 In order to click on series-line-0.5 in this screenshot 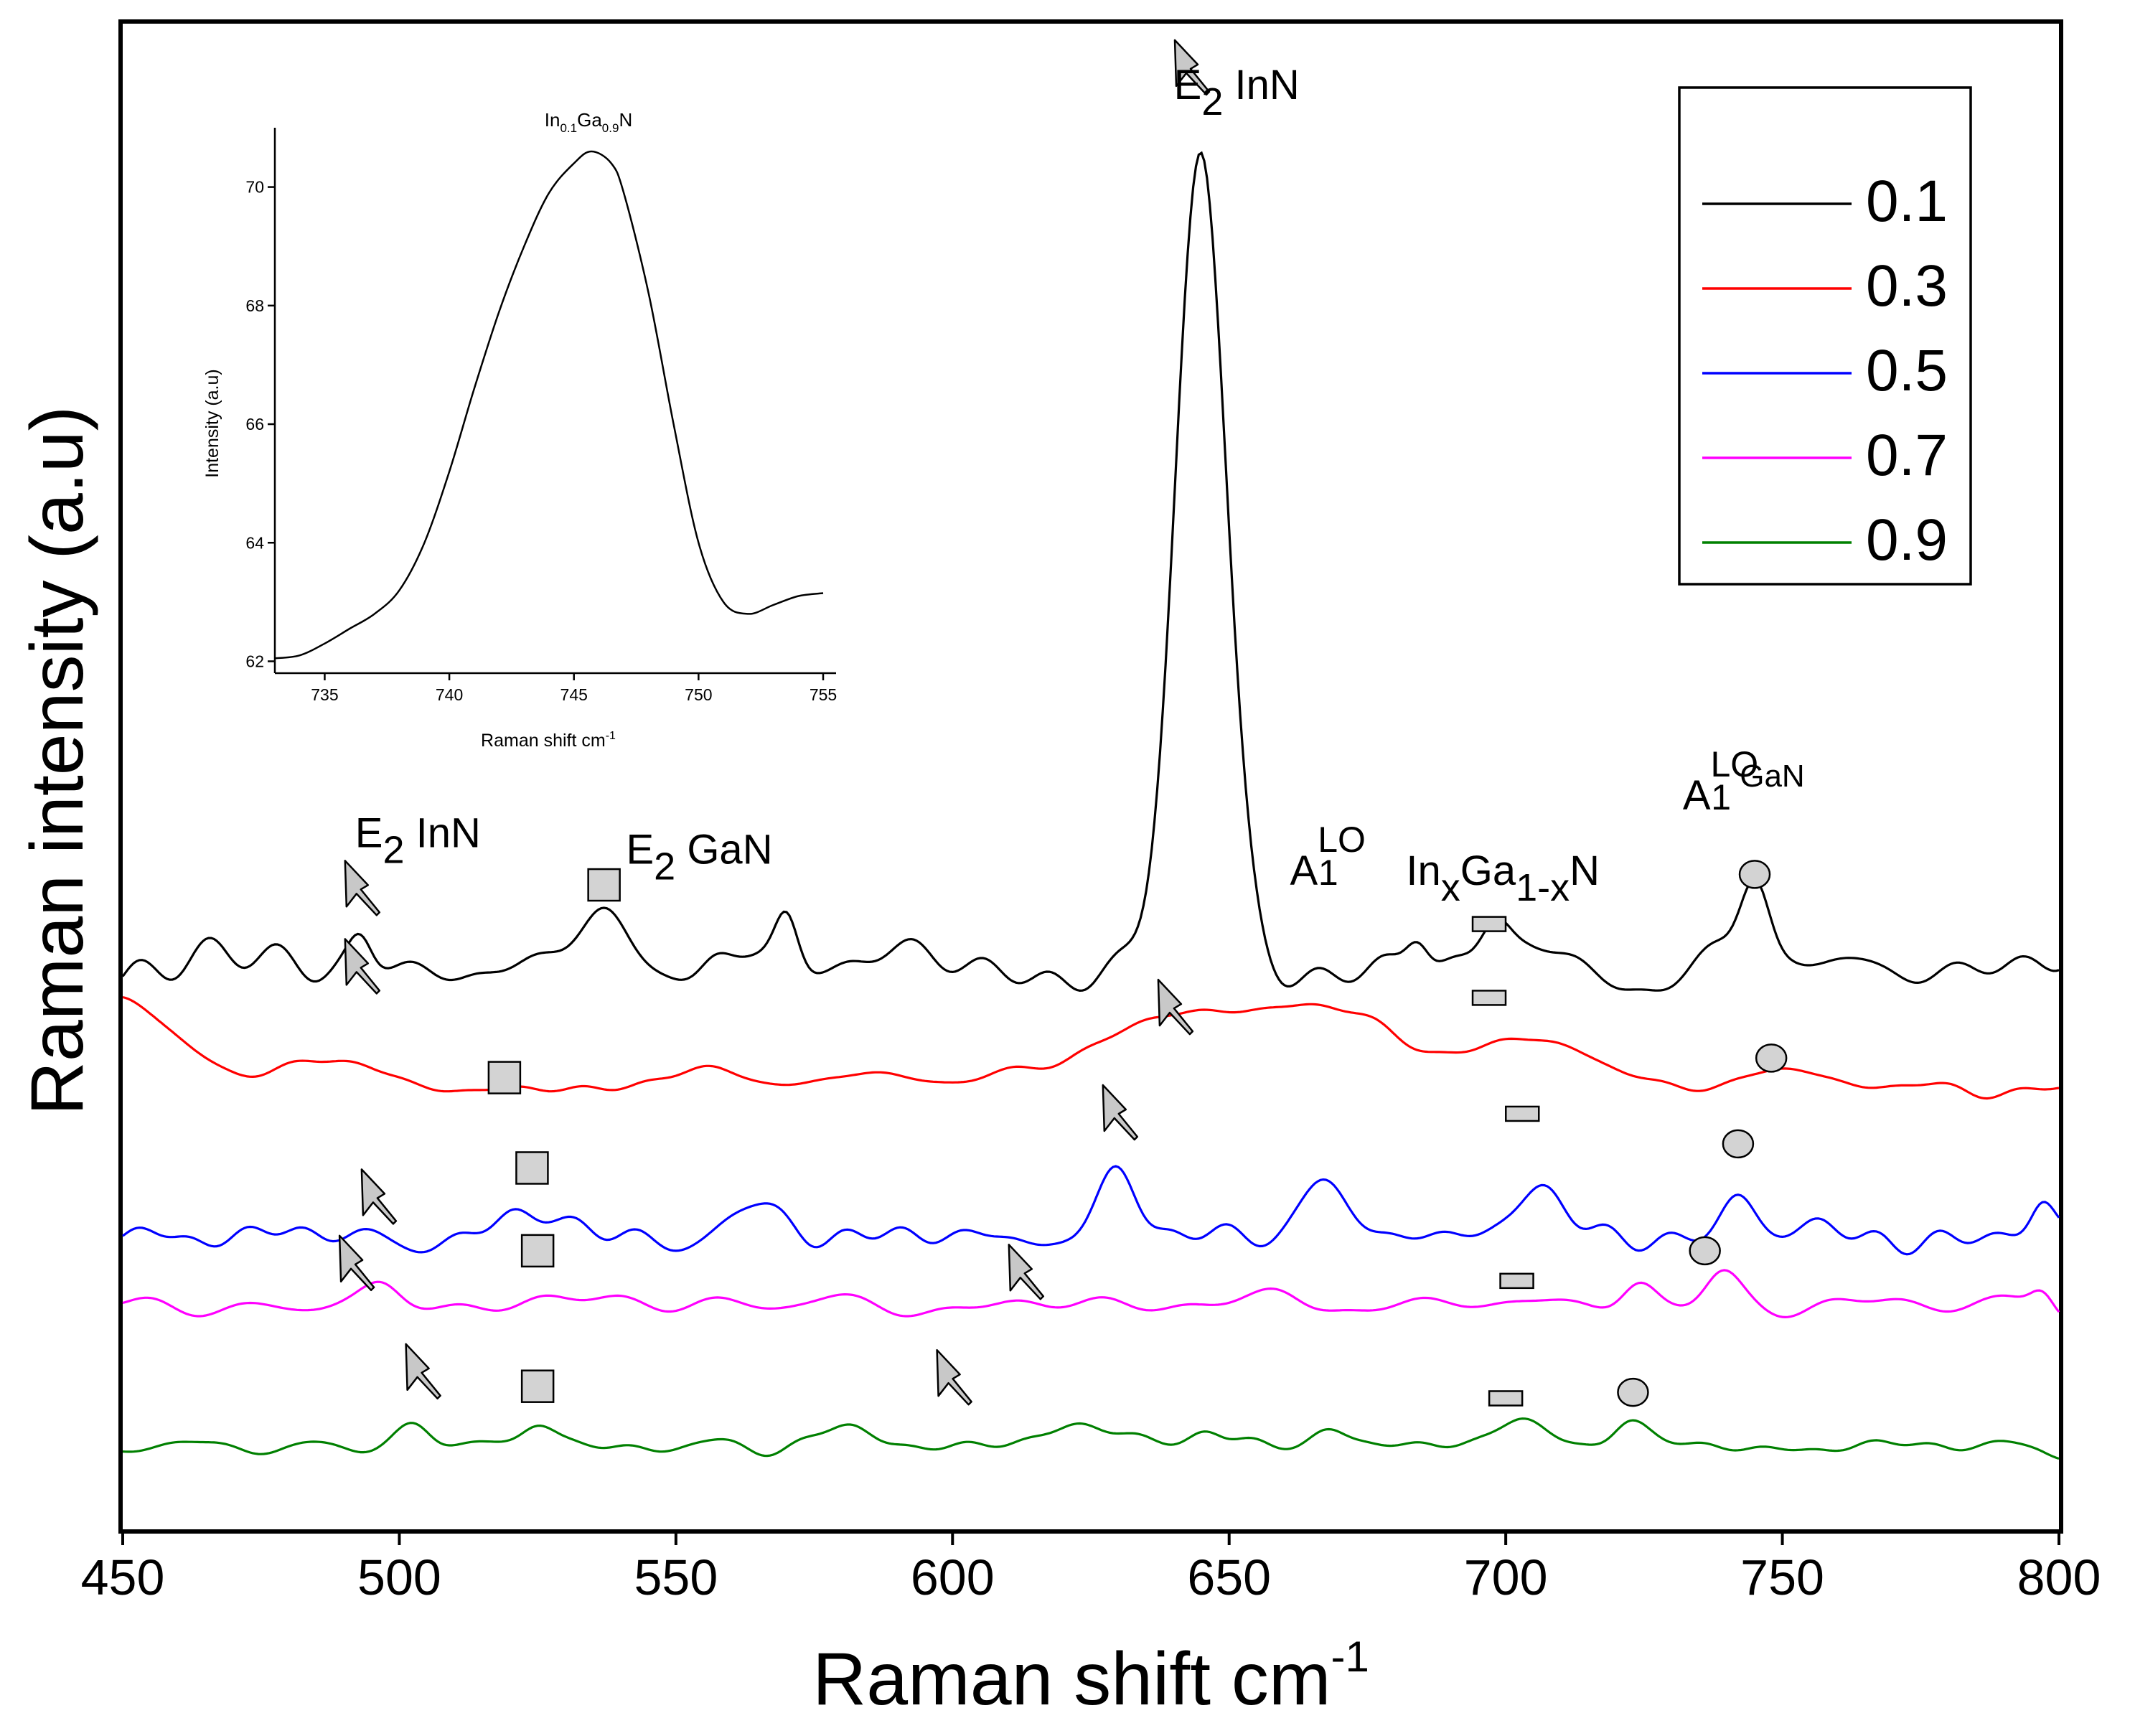, I will do `click(1091, 1210)`.